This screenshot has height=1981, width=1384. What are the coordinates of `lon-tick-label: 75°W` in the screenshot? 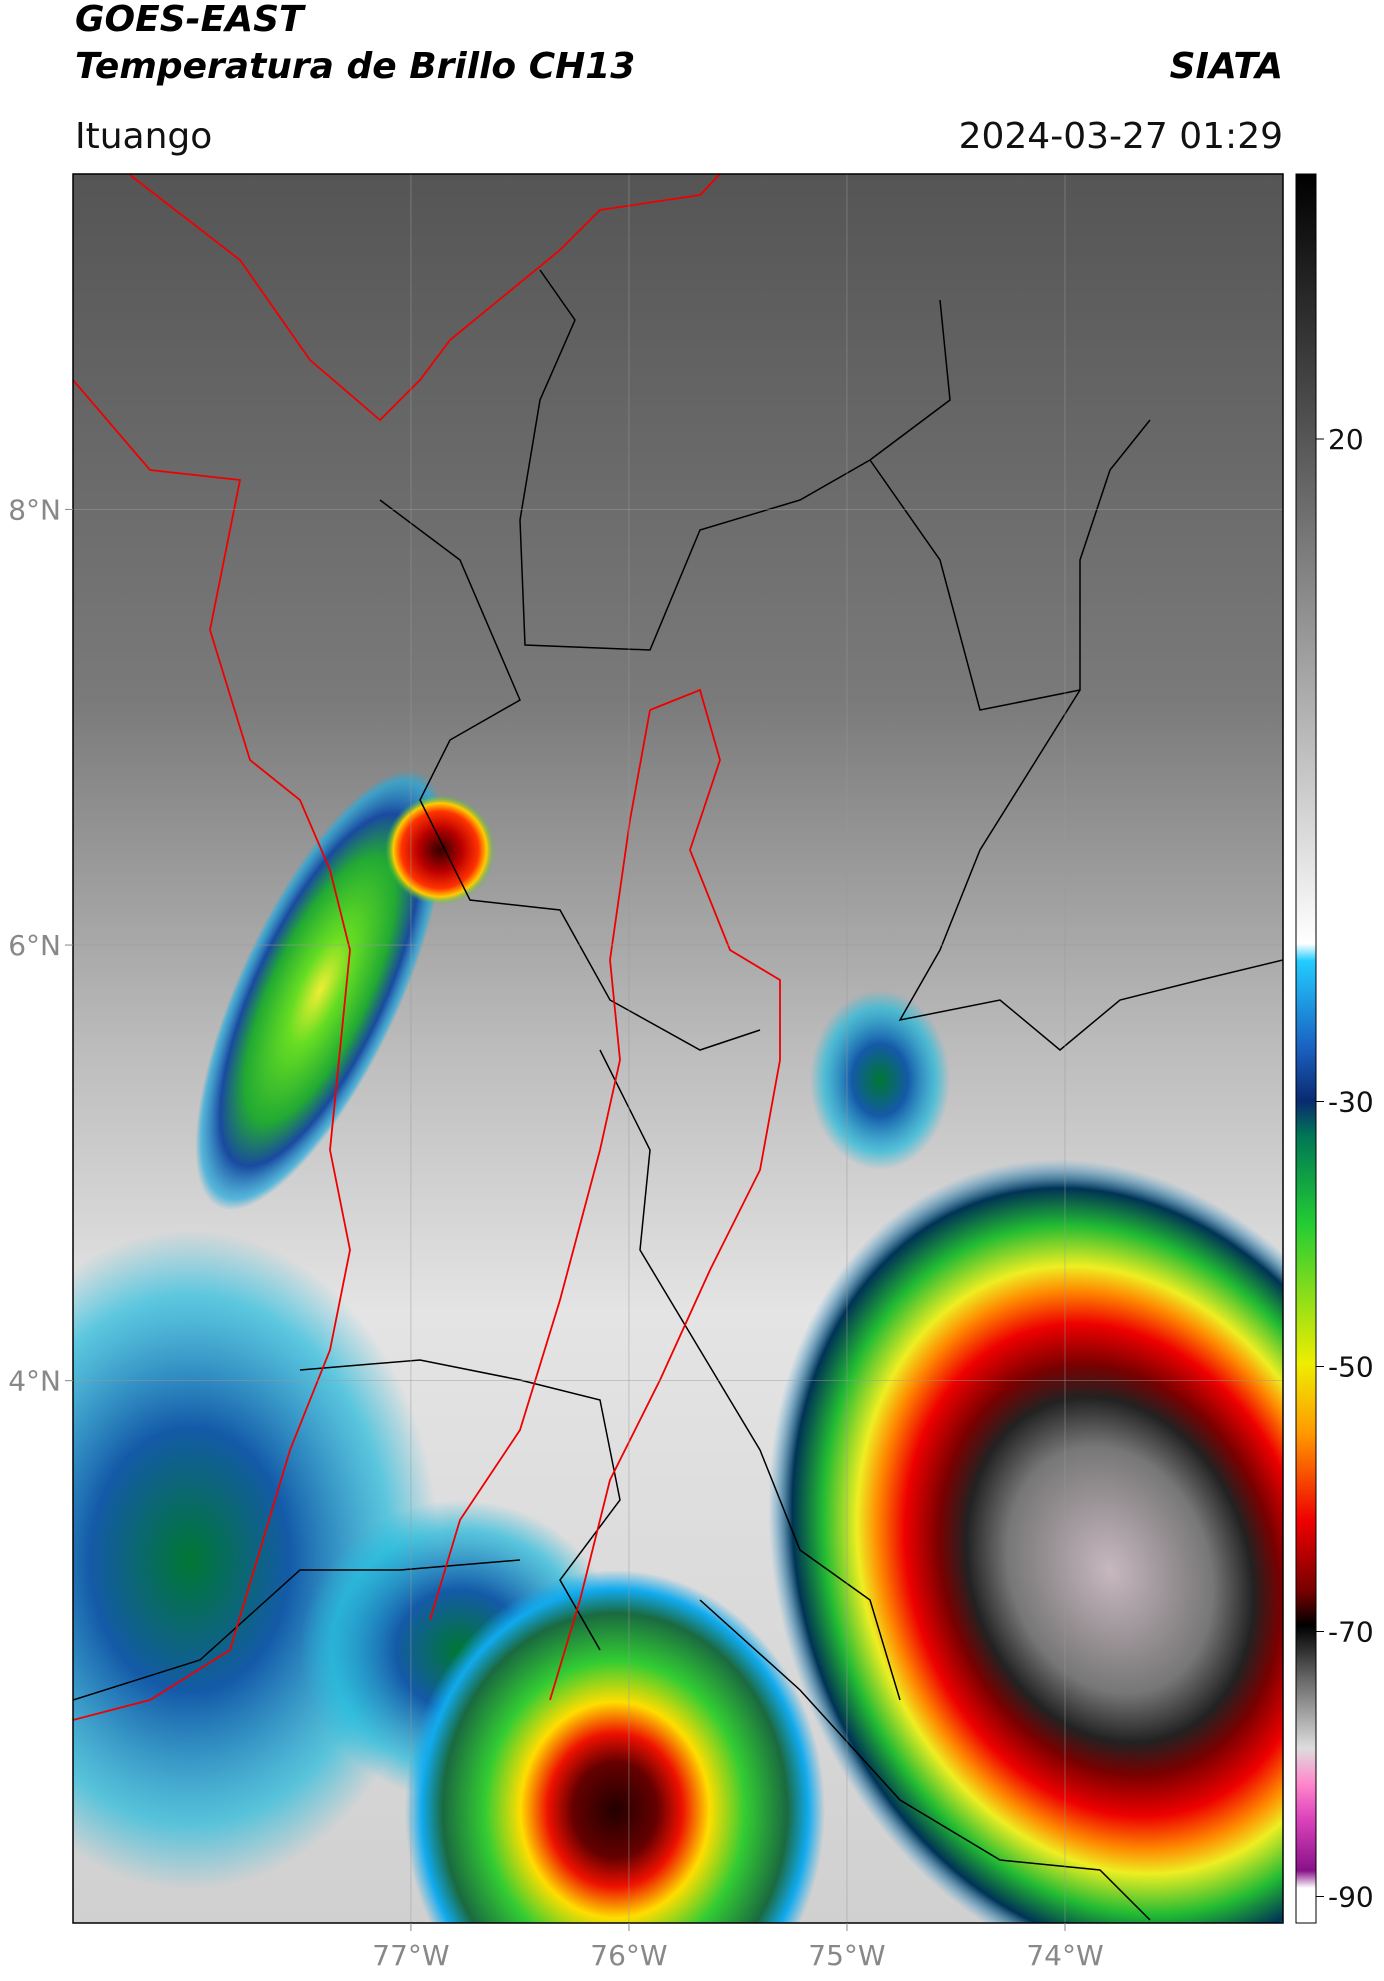 It's located at (846, 1955).